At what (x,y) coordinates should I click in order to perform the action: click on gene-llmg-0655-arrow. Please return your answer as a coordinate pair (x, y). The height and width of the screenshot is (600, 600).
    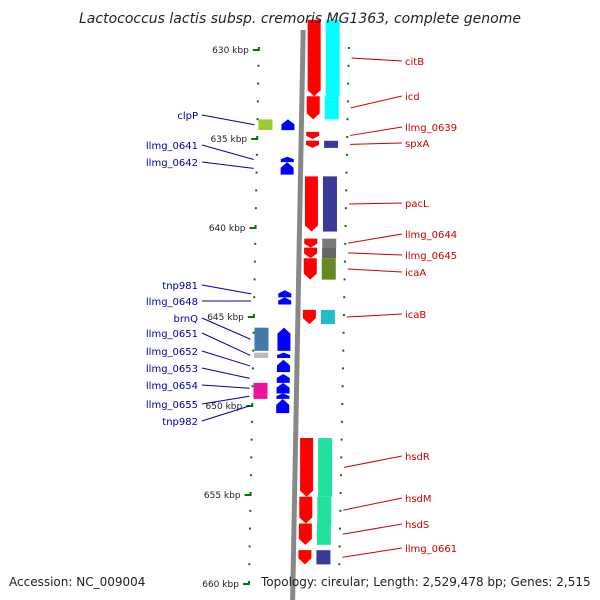
    Looking at the image, I should click on (283, 396).